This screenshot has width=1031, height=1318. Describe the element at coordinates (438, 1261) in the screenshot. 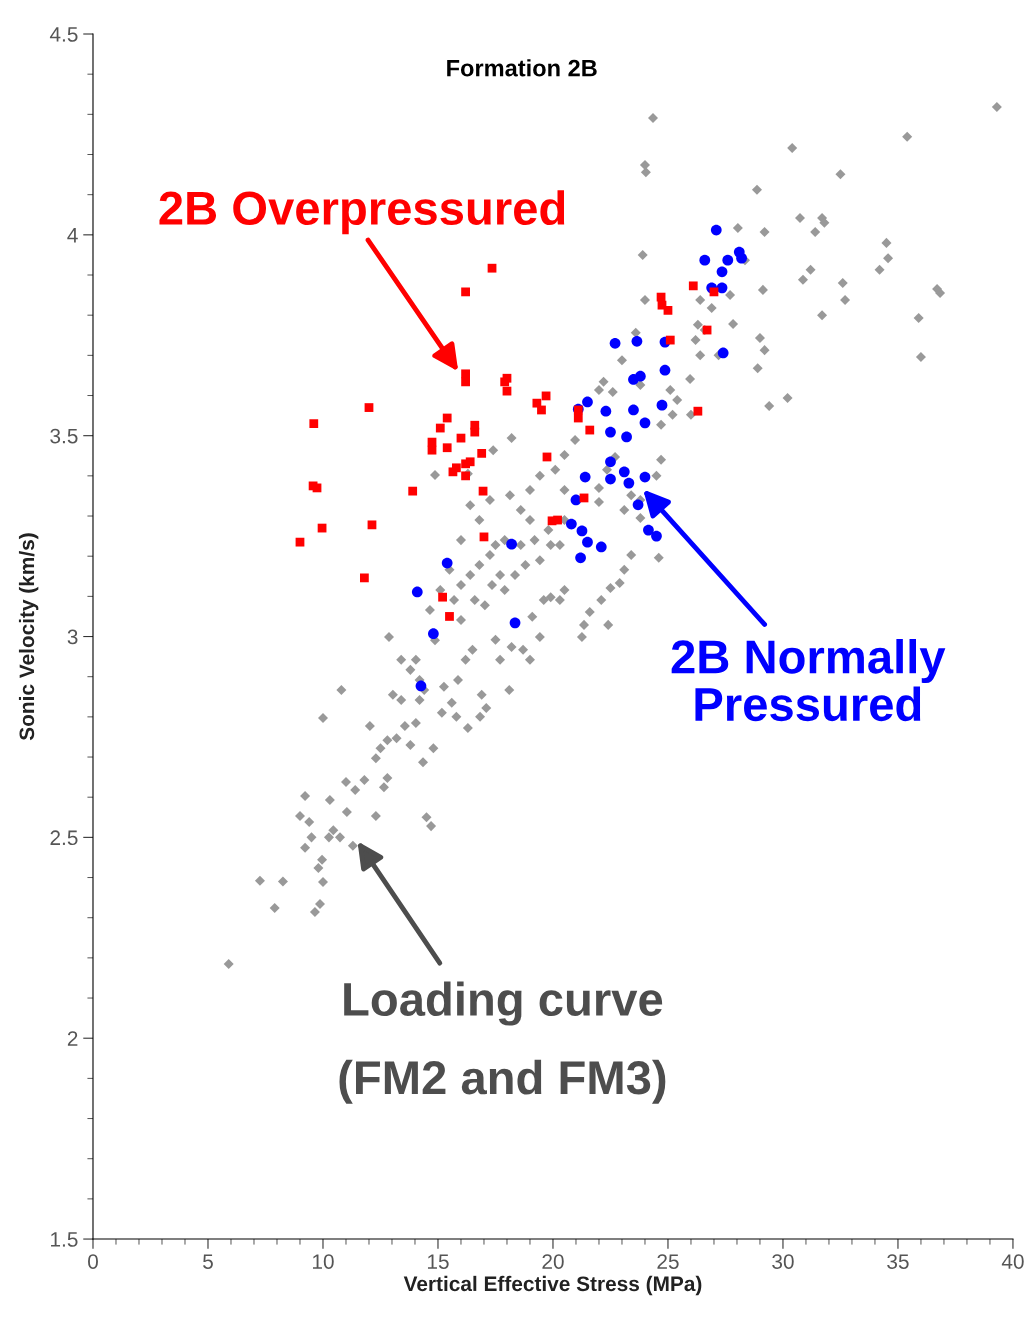

I see `x-tick-label: 15` at that location.